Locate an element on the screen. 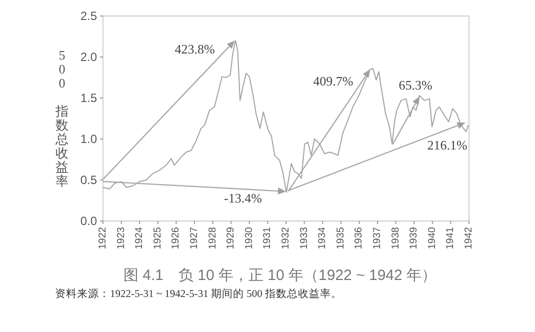 This screenshot has width=535, height=332. x-tick-label: 1931 is located at coordinates (268, 238).